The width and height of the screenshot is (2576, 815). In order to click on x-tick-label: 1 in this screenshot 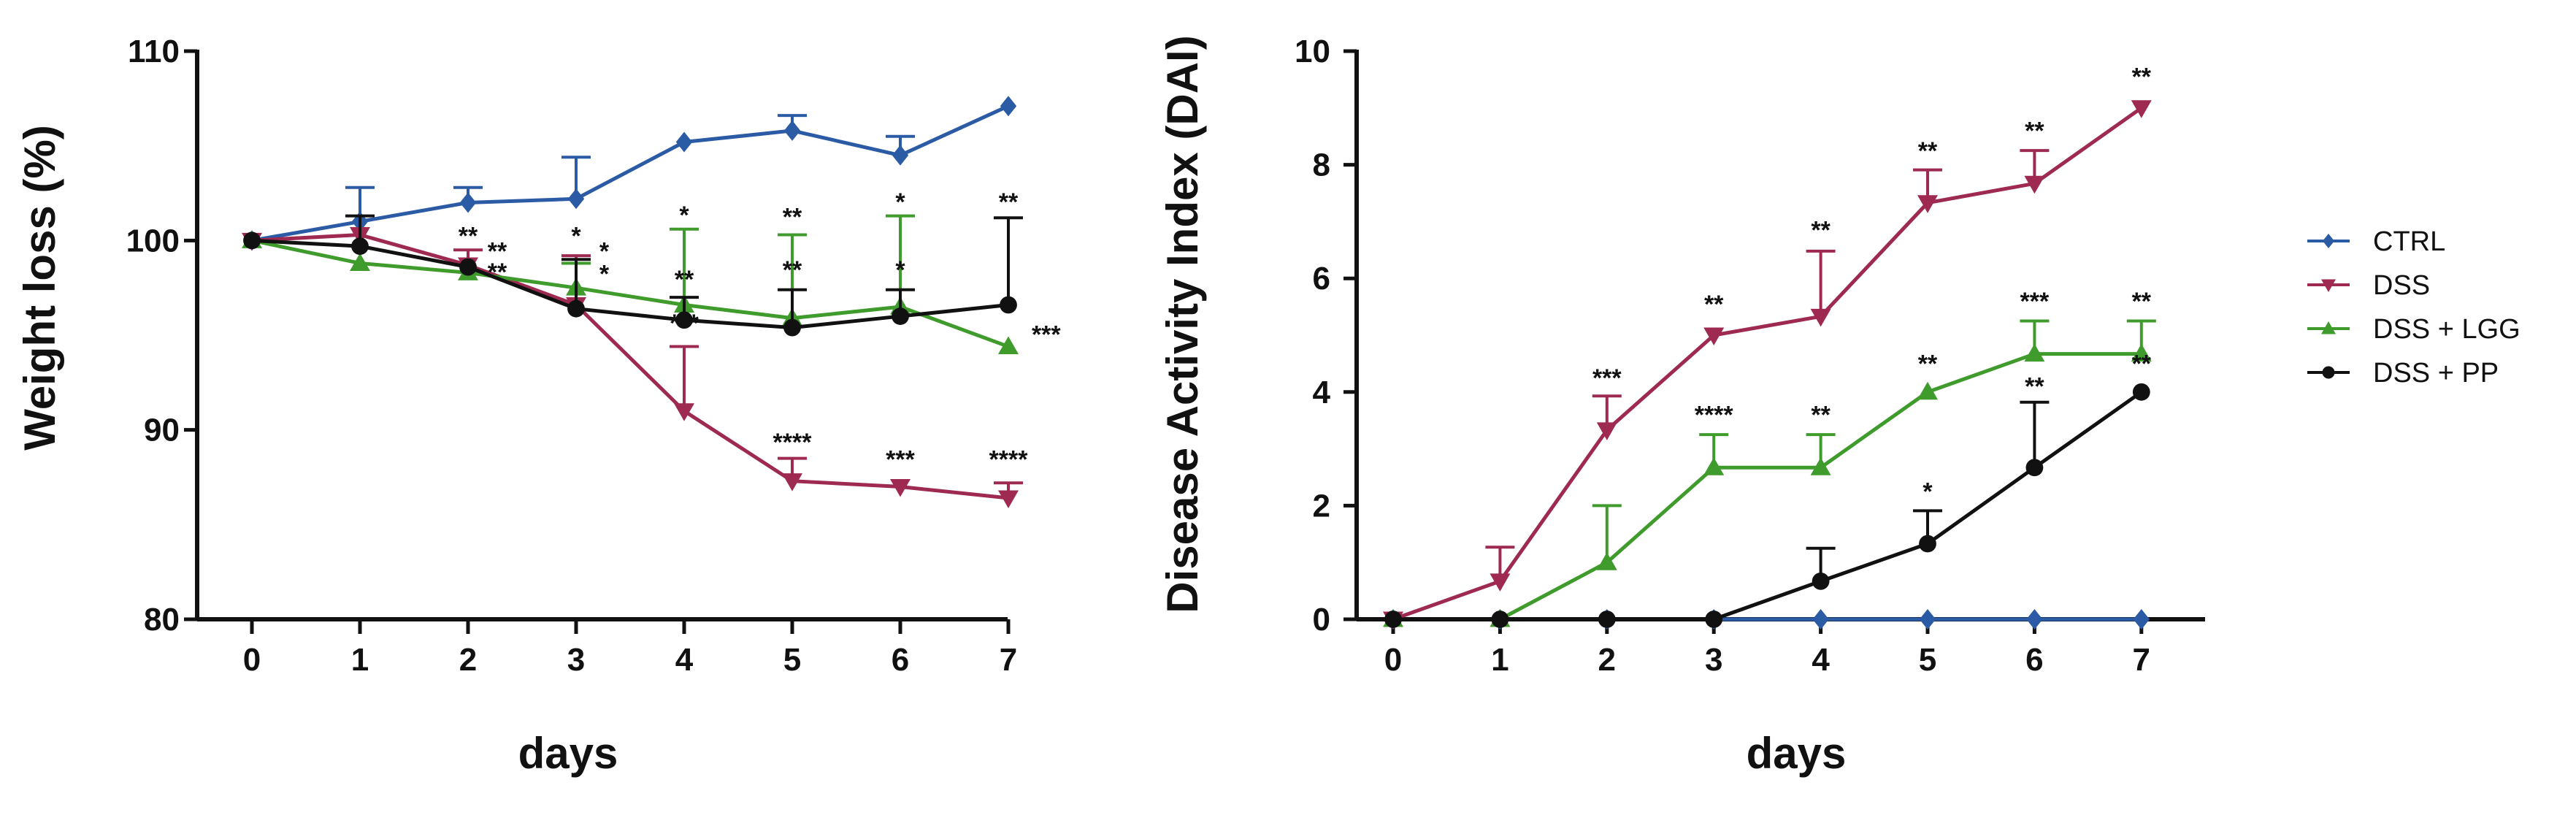, I will do `click(1500, 660)`.